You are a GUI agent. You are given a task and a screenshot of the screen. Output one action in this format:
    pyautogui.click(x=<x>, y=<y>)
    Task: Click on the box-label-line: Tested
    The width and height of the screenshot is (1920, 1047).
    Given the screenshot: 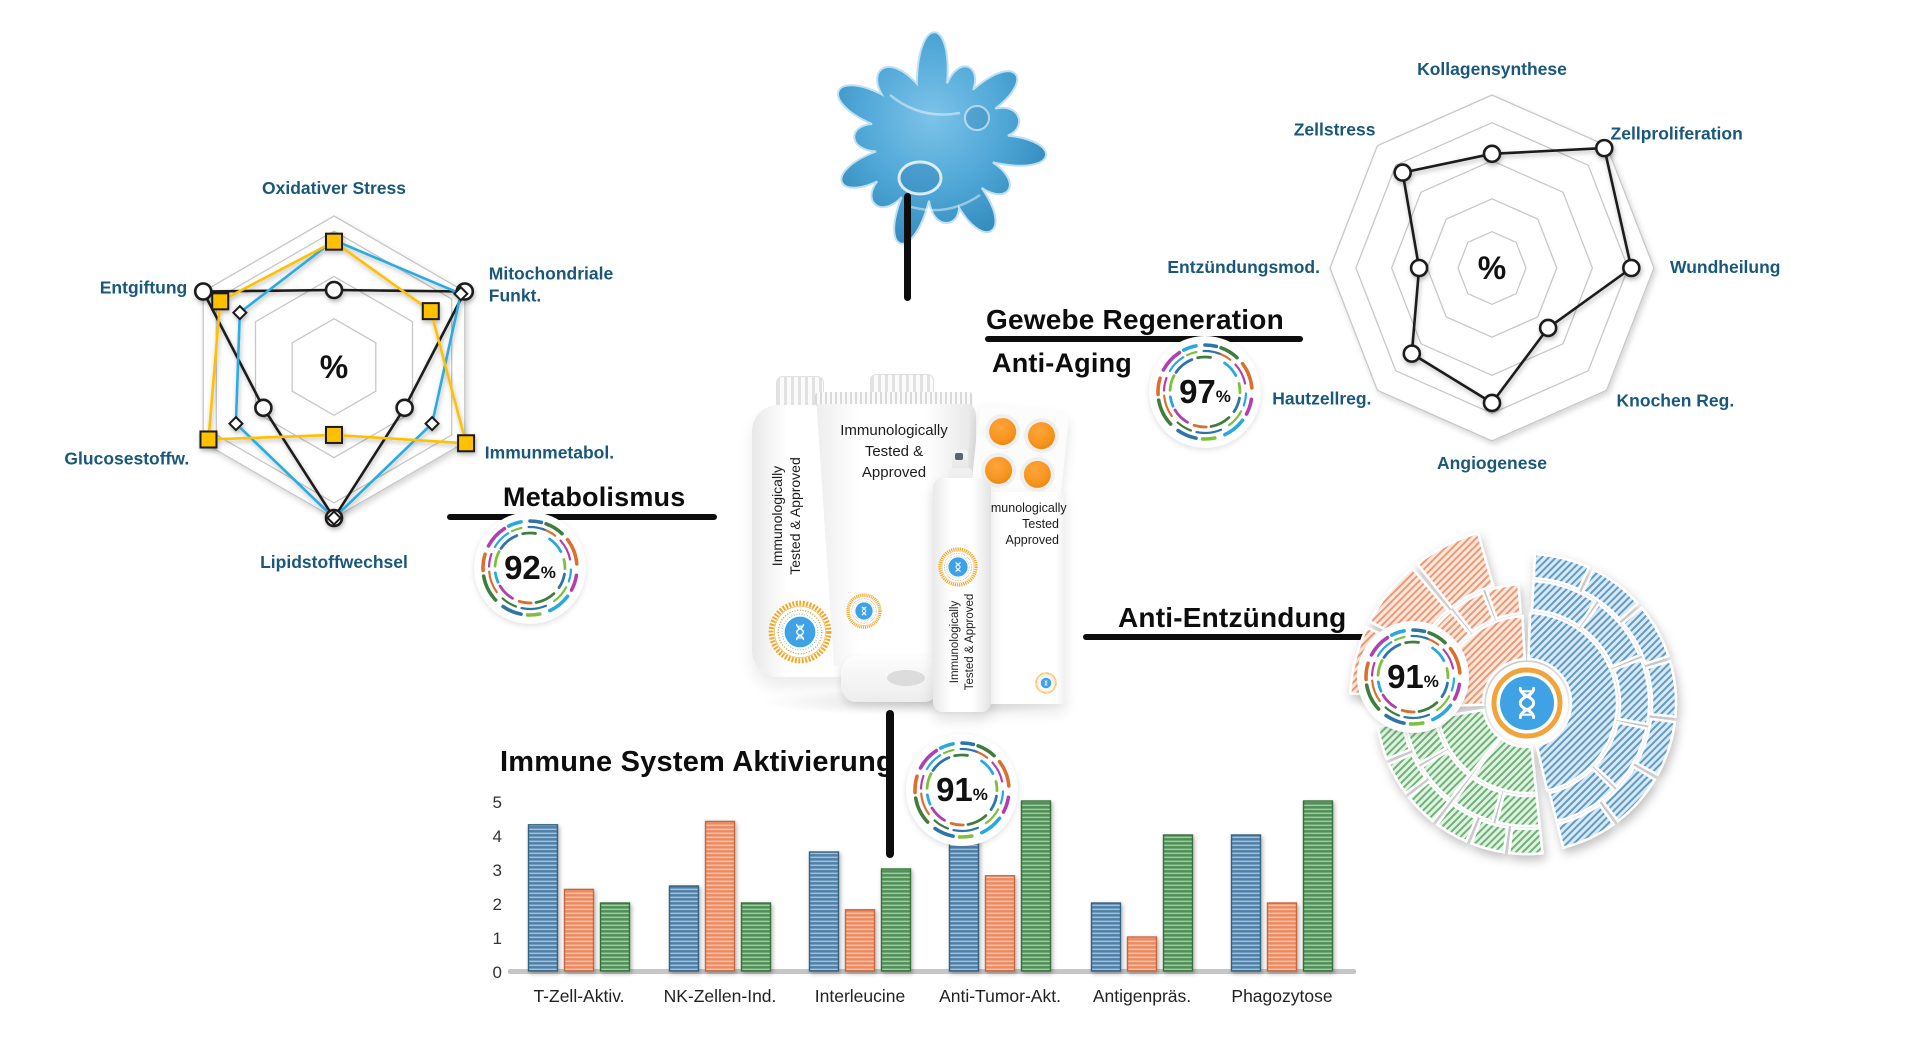 What is the action you would take?
    pyautogui.click(x=1040, y=524)
    